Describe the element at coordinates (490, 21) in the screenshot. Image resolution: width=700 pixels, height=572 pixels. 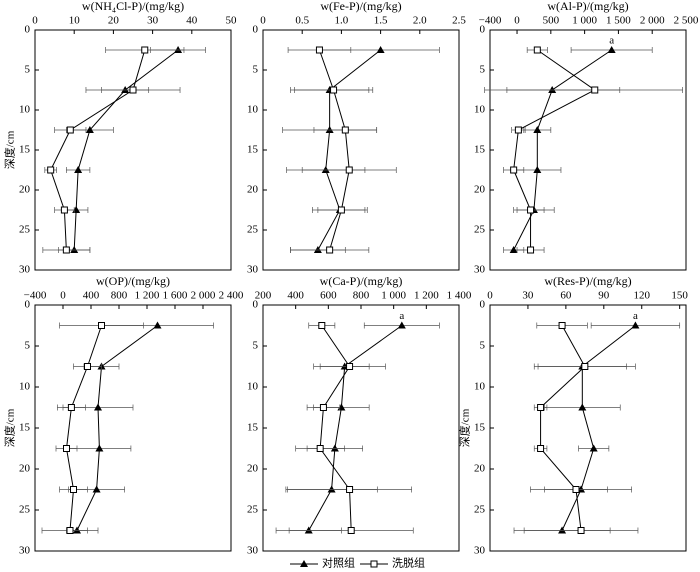
I see `x-tick-label: −400` at that location.